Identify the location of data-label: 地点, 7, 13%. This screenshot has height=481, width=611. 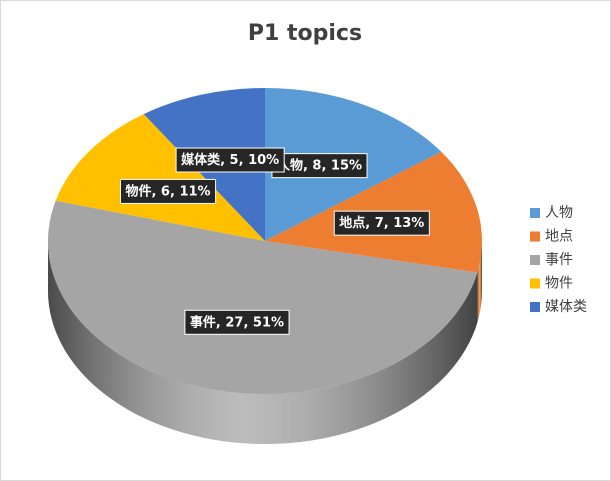
(381, 223).